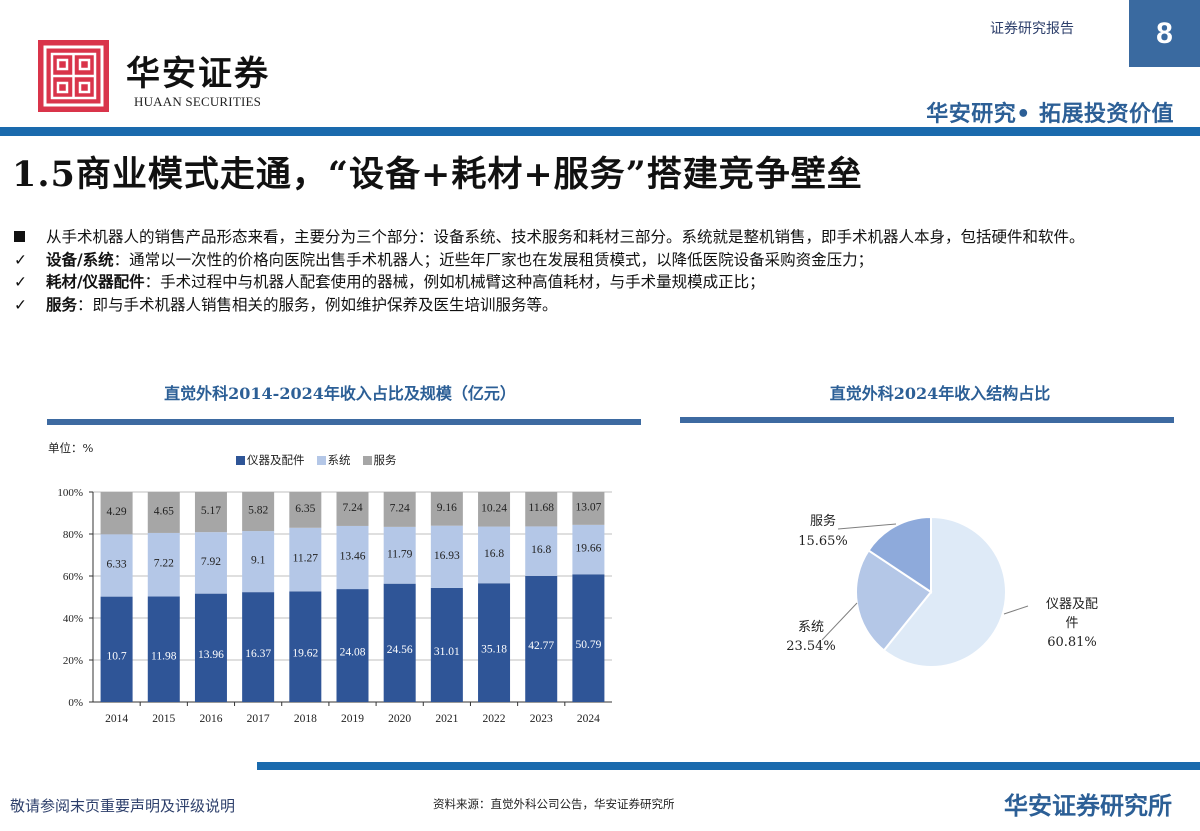 This screenshot has height=831, width=1200. I want to click on bar-value-label: 11.27, so click(306, 559).